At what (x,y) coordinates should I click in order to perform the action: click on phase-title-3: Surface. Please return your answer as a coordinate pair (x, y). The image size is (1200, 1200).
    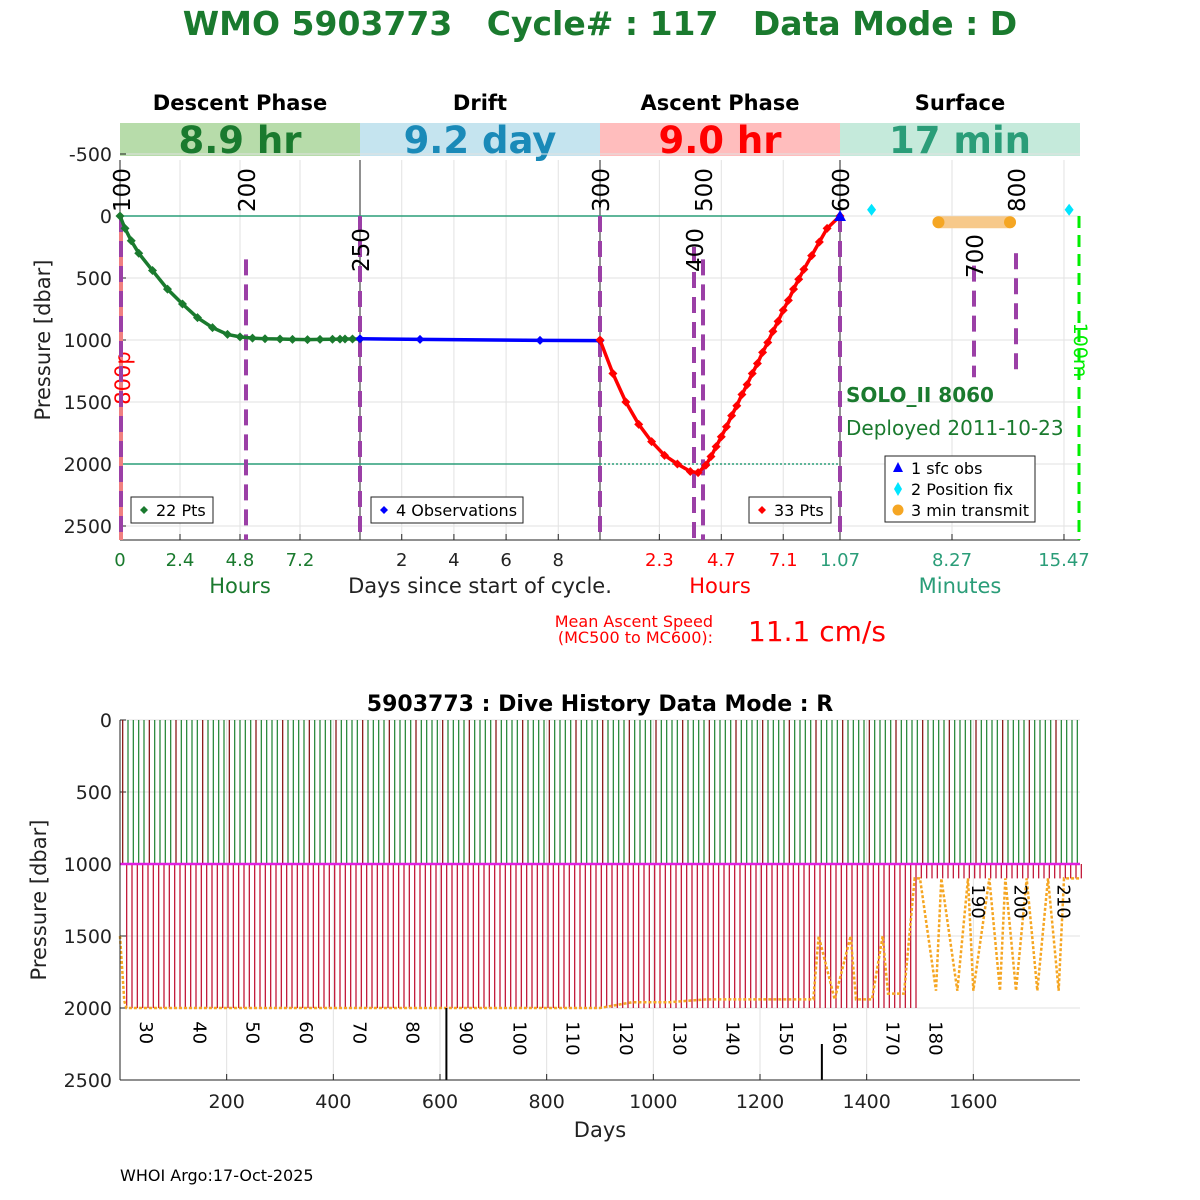
    Looking at the image, I should click on (960, 103).